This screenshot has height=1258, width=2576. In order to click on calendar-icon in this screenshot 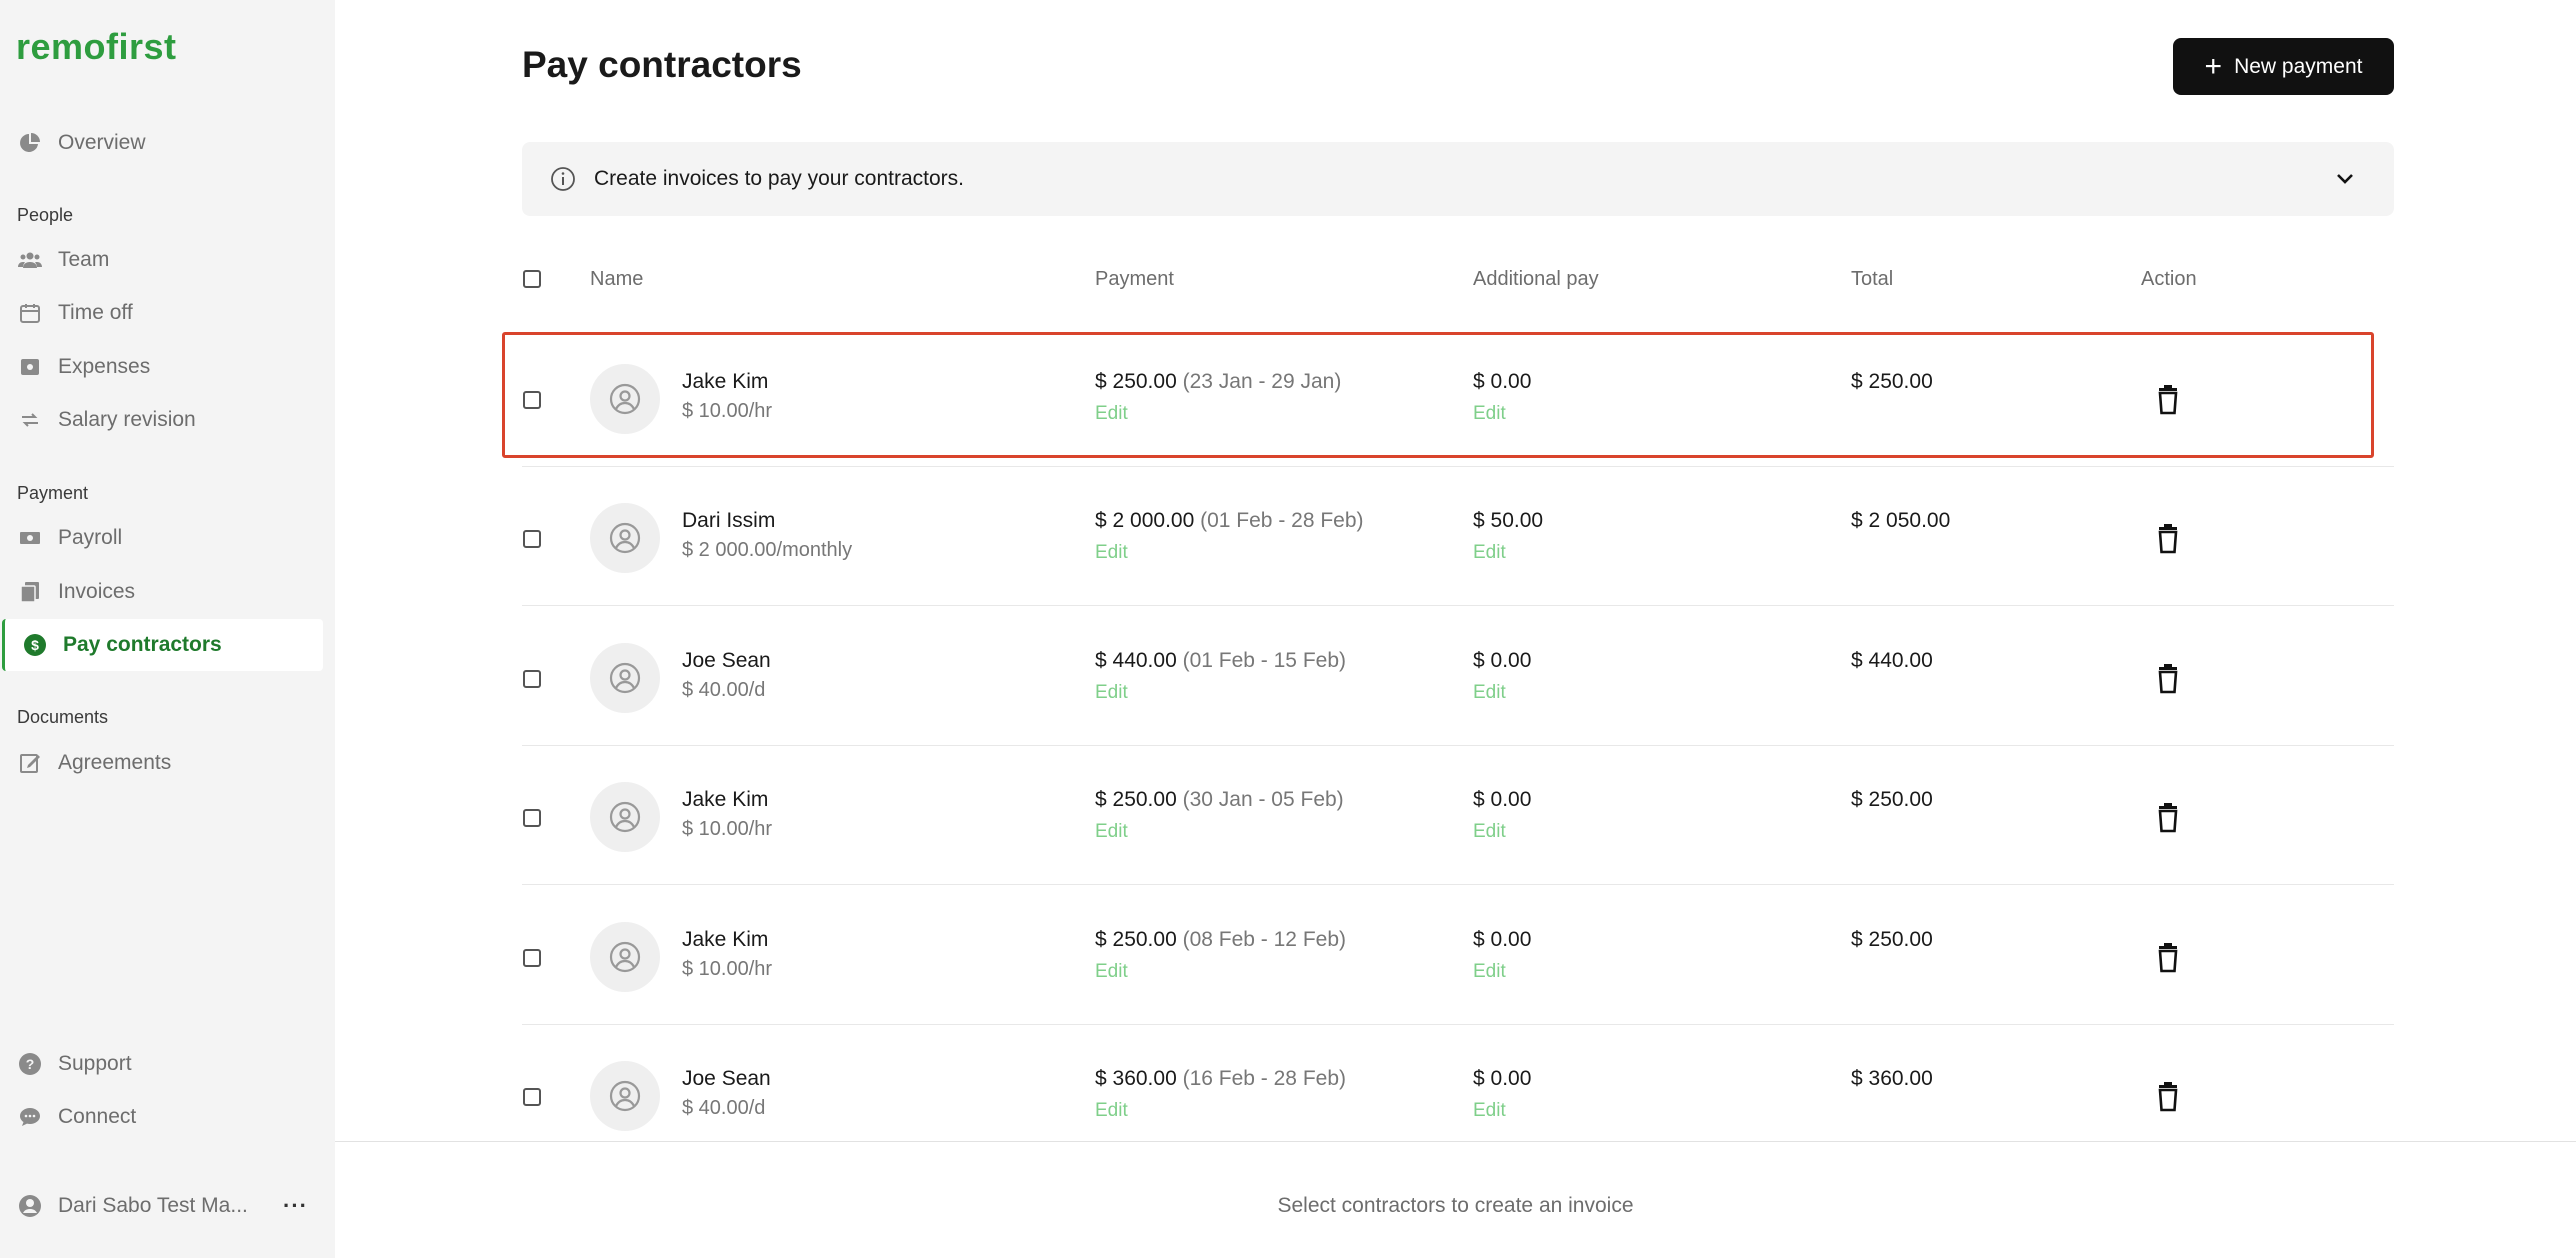, I will do `click(30, 313)`.